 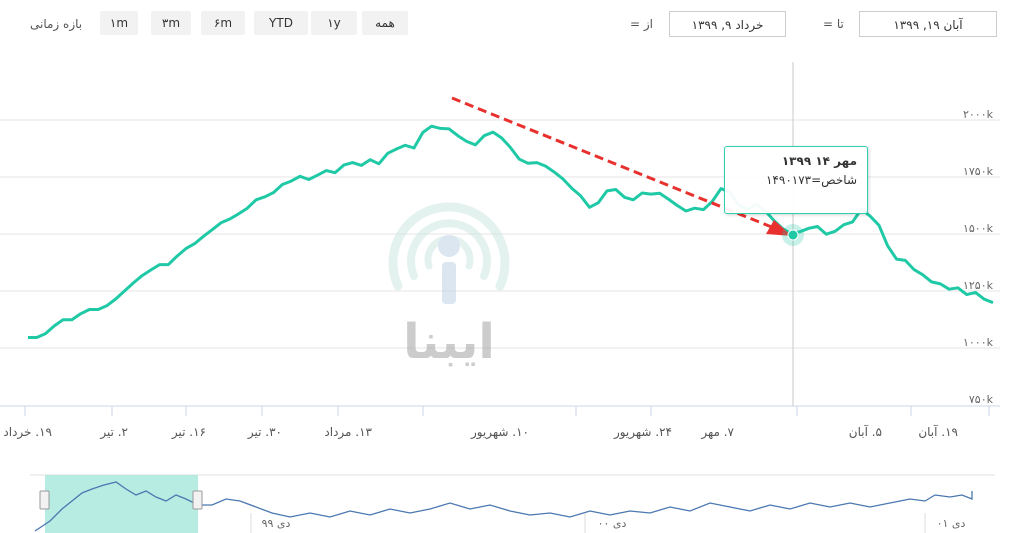 What do you see at coordinates (833, 24) in the screenshot?
I see `to-label: تا =` at bounding box center [833, 24].